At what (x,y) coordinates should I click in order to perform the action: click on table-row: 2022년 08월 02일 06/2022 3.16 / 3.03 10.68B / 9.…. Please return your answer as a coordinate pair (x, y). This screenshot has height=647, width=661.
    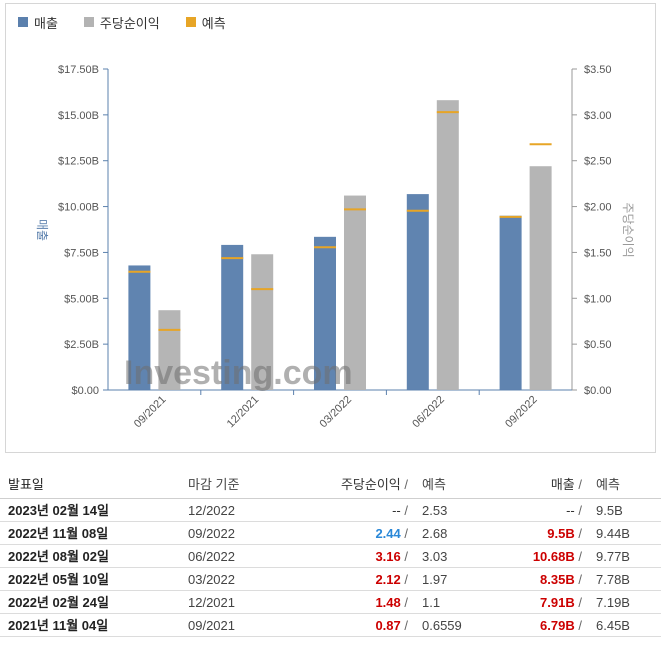
    Looking at the image, I should click on (330, 556).